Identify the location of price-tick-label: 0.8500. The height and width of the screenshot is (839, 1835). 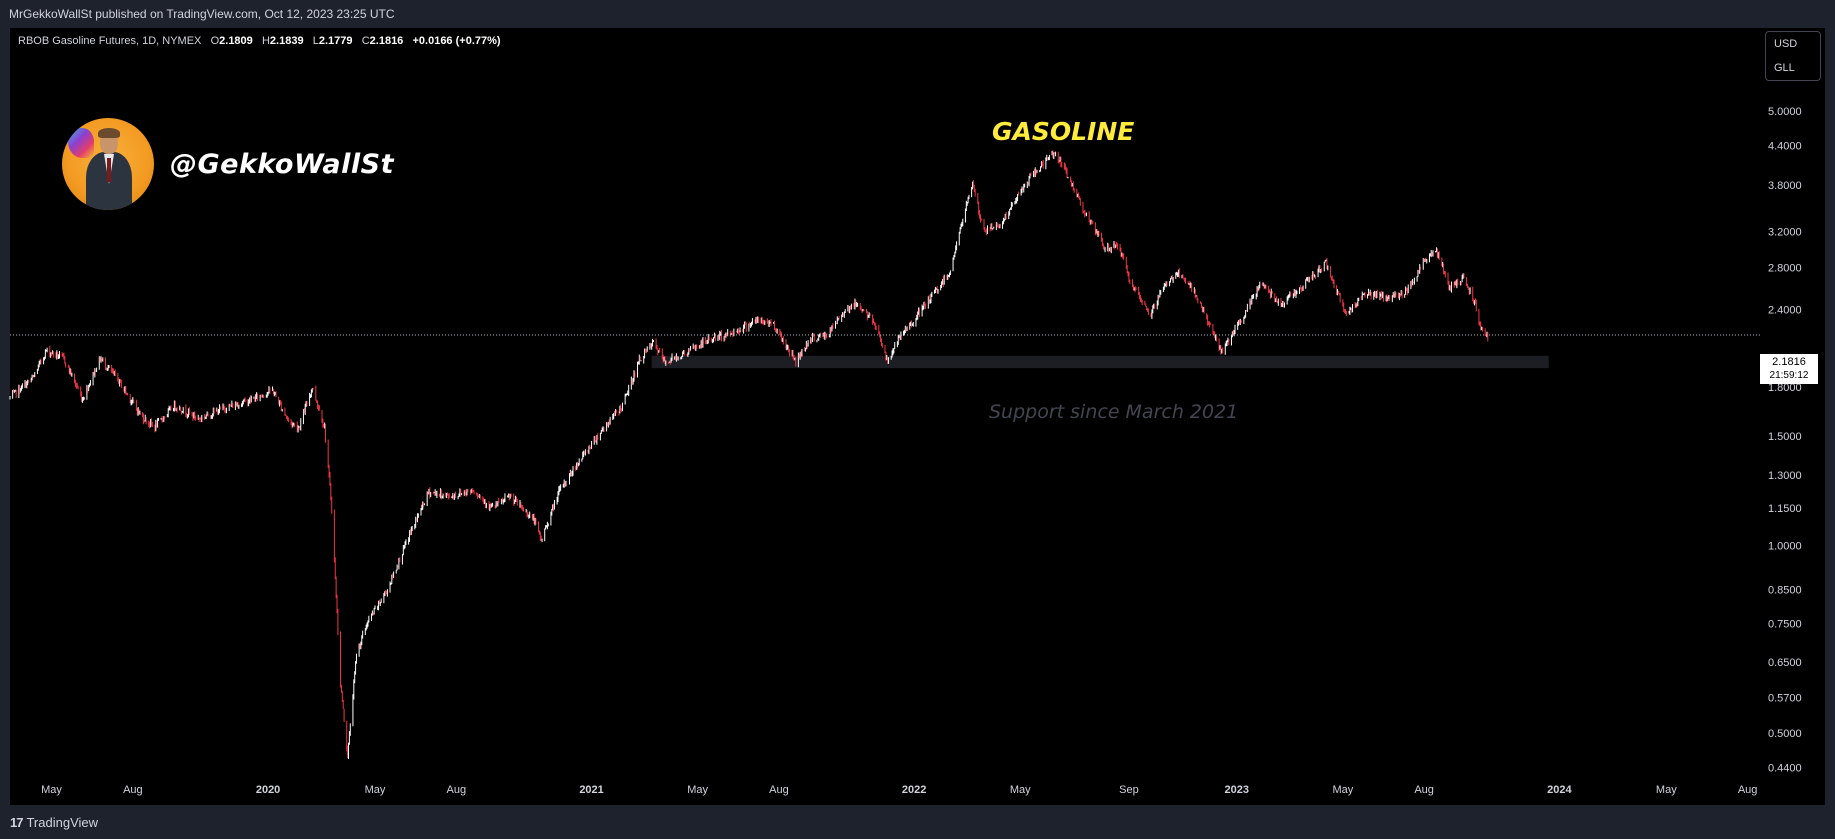
(1785, 591).